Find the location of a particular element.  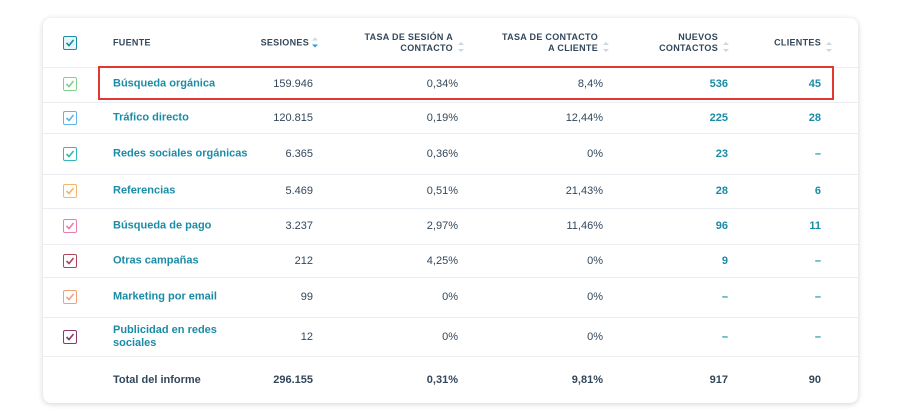

source-link: Referencias is located at coordinates (144, 190).